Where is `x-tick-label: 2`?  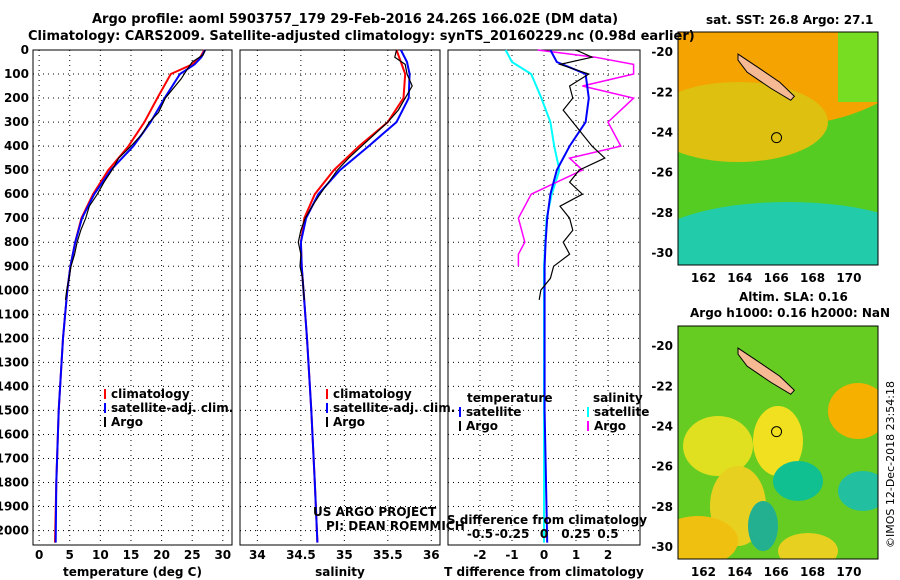 x-tick-label: 2 is located at coordinates (608, 555).